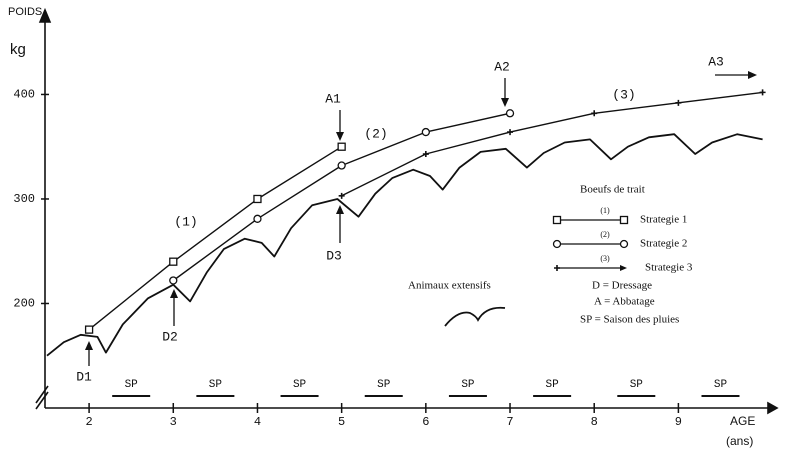  Describe the element at coordinates (509, 422) in the screenshot. I see `x-tick-label: 7` at that location.